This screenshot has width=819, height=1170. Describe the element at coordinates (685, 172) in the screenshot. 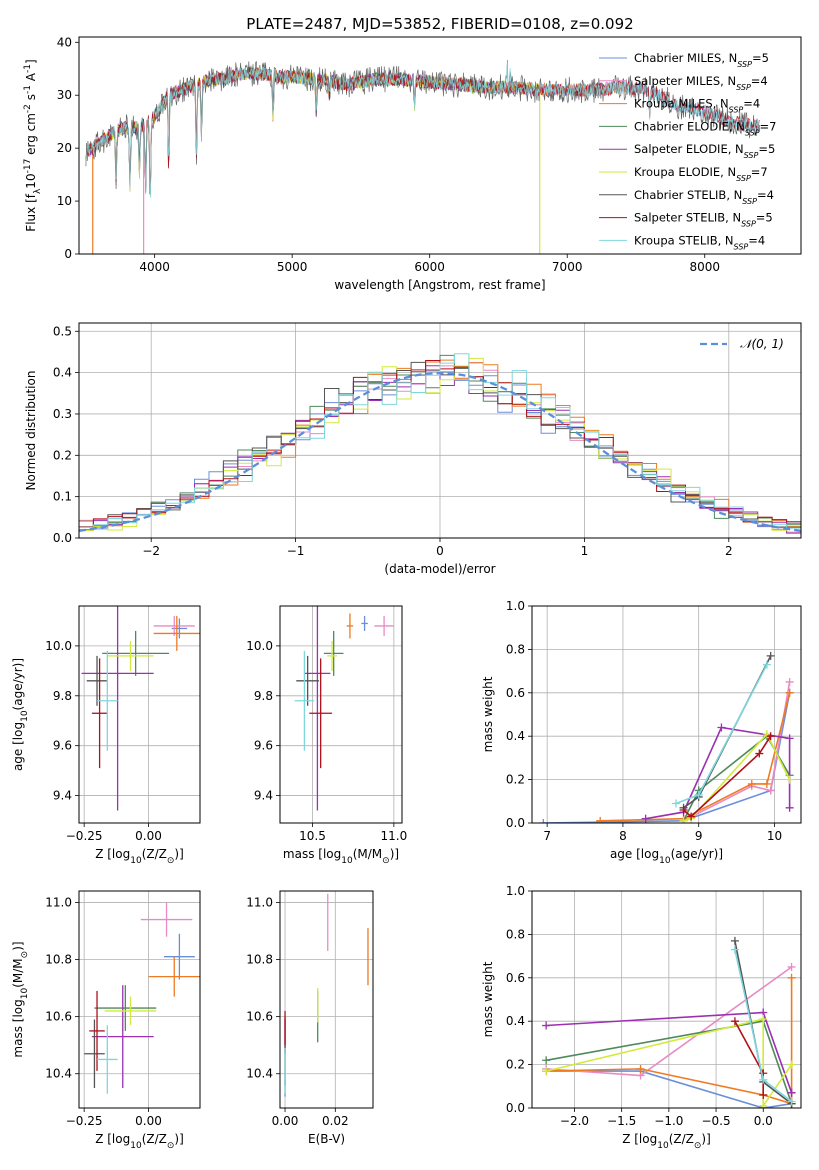

I see `legend-text: Kroupa ELODIE, N` at that location.